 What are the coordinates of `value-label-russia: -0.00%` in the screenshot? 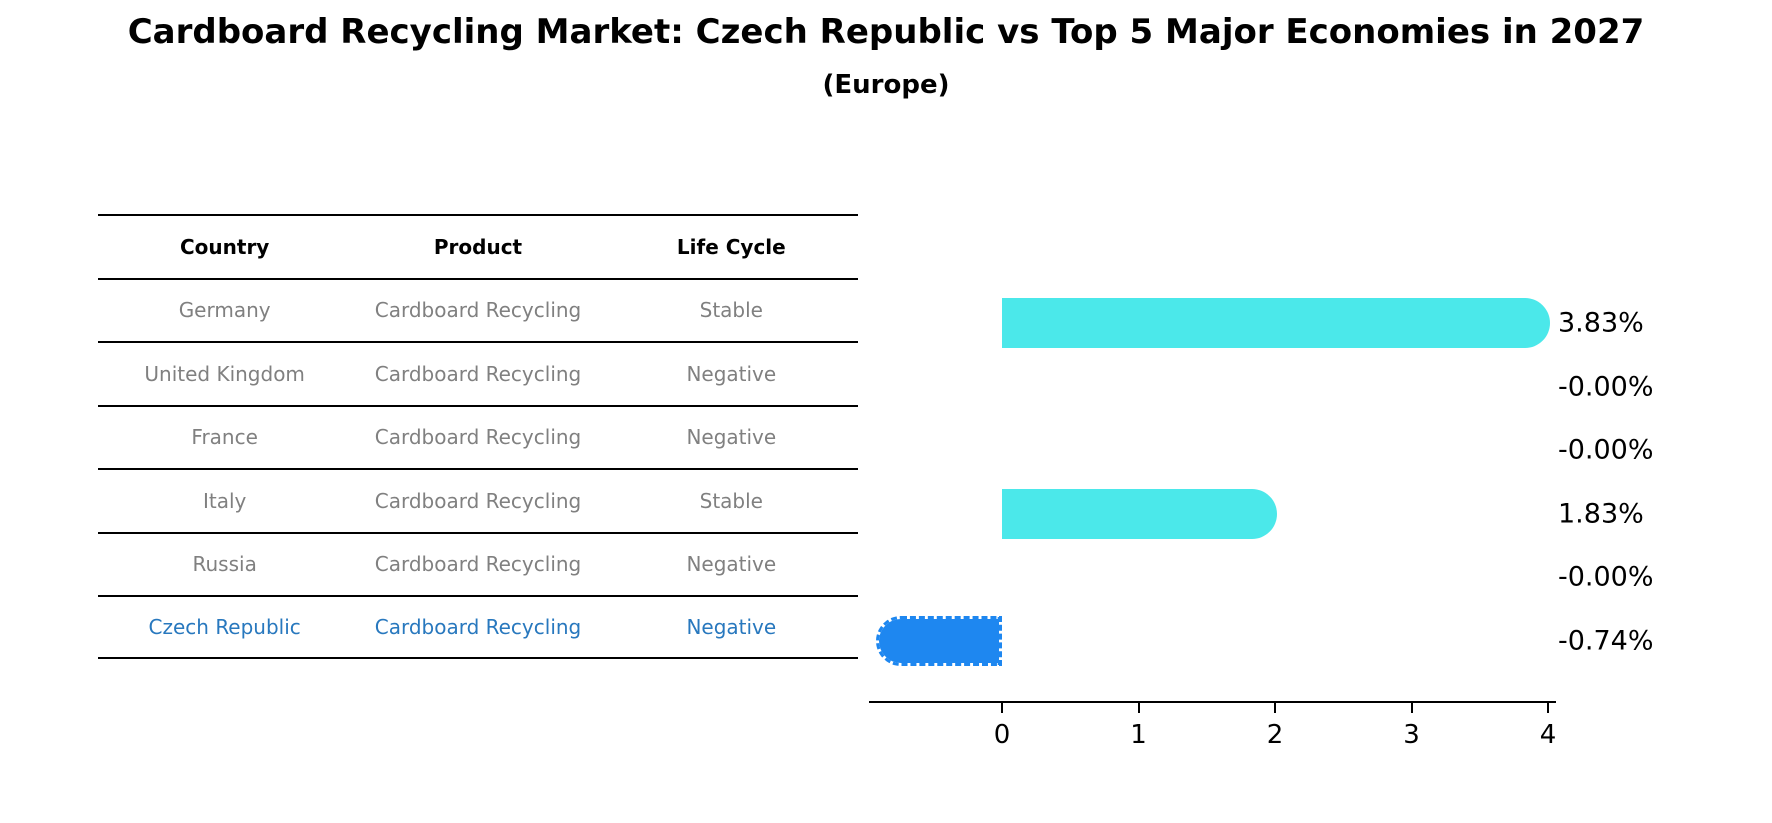 It's located at (1606, 577).